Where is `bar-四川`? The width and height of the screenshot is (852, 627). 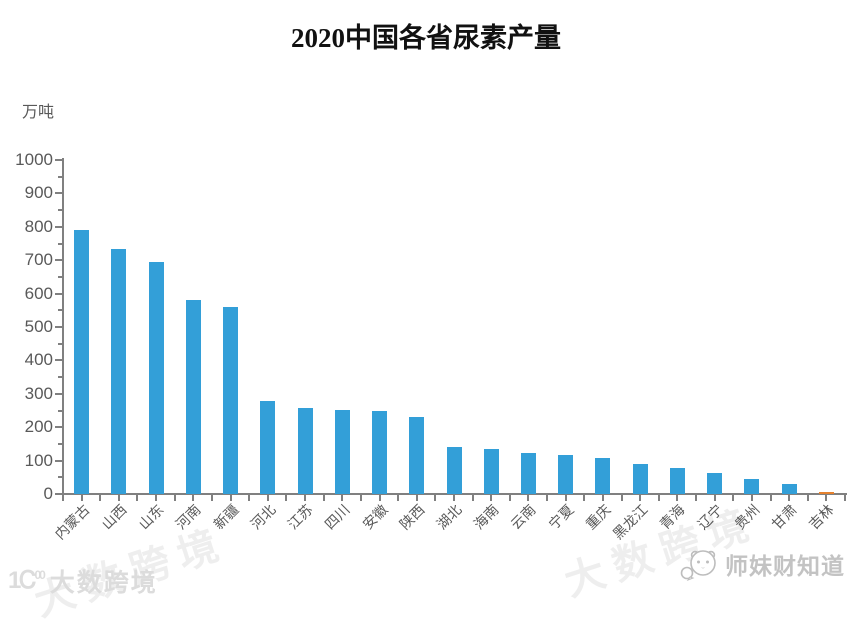
bar-四川 is located at coordinates (342, 451).